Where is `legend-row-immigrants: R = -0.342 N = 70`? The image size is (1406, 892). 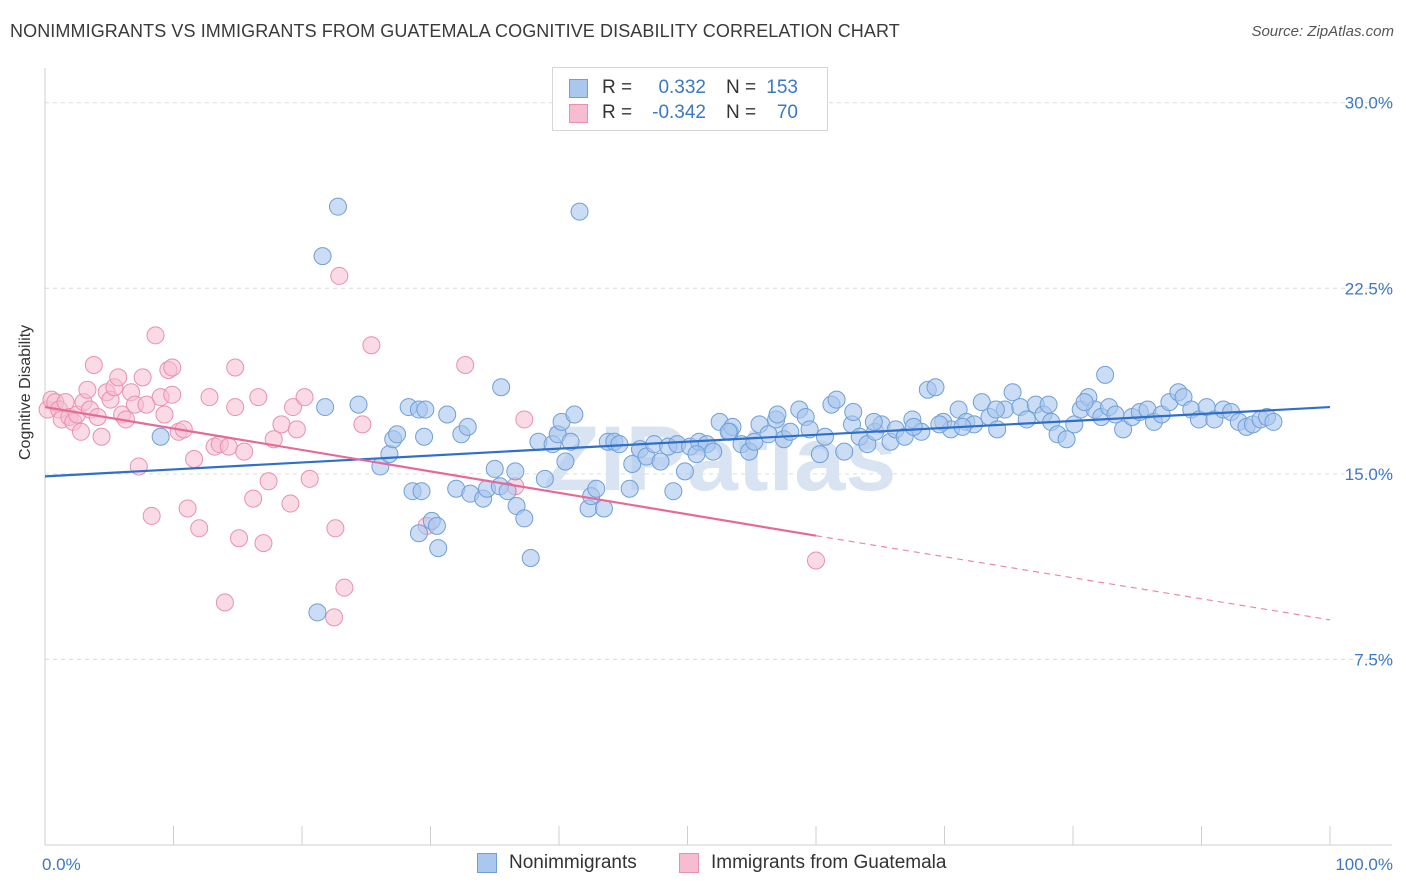
legend-row-immigrants: R = -0.342 N = 70 is located at coordinates (683, 113).